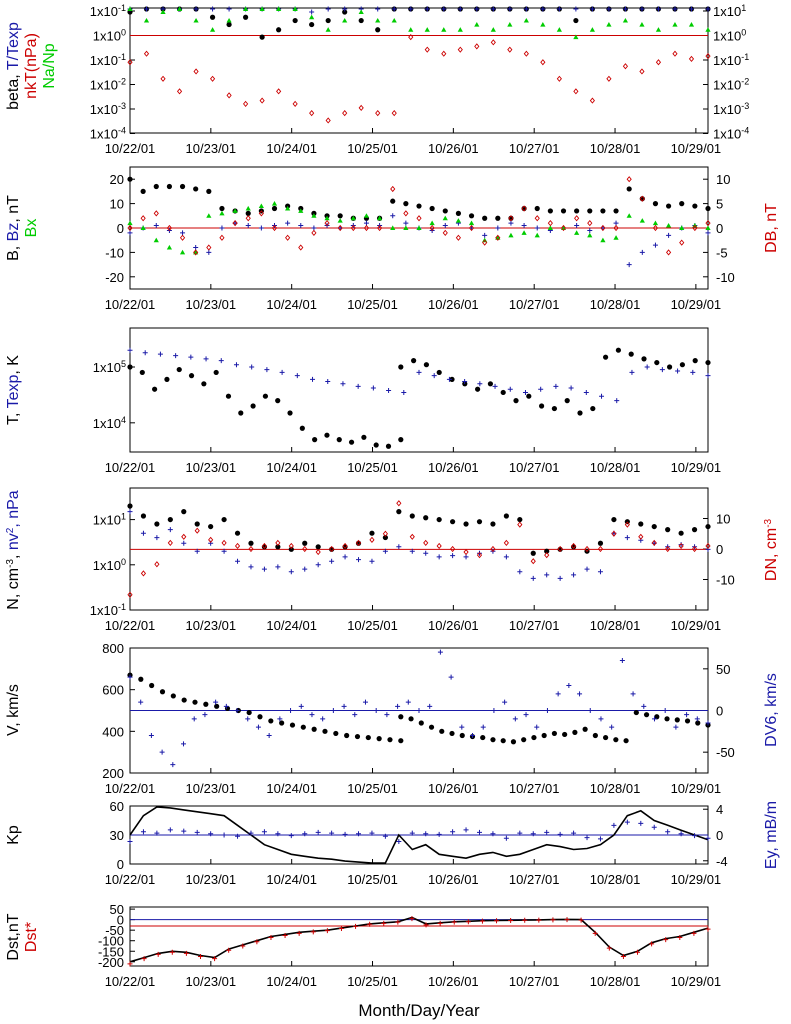 The image size is (791, 1024). I want to click on y2-tick-label: 1x10⁻¹, so click(731, 60).